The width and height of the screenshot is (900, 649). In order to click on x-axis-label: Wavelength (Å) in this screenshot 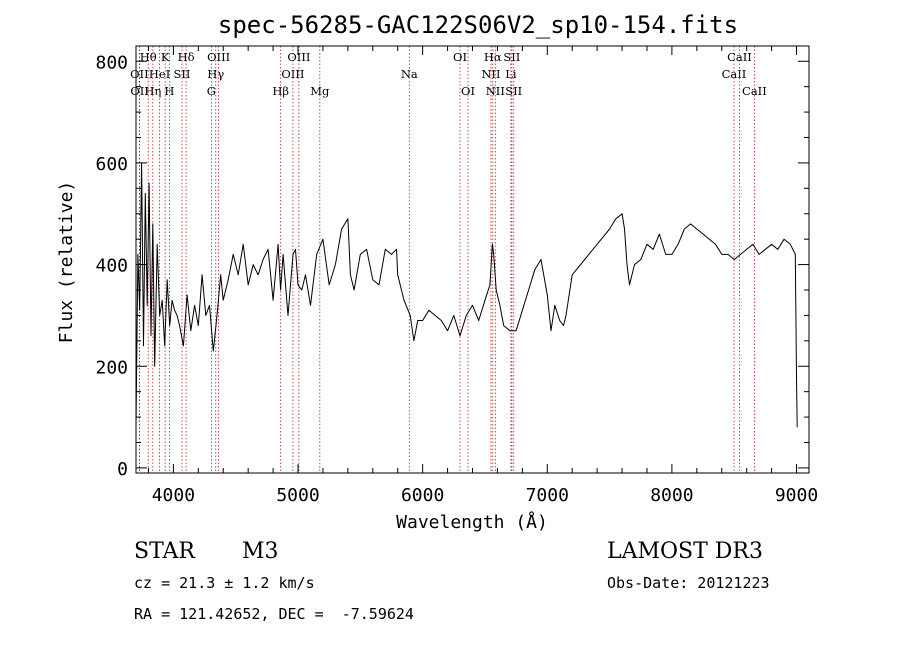, I will do `click(472, 522)`.